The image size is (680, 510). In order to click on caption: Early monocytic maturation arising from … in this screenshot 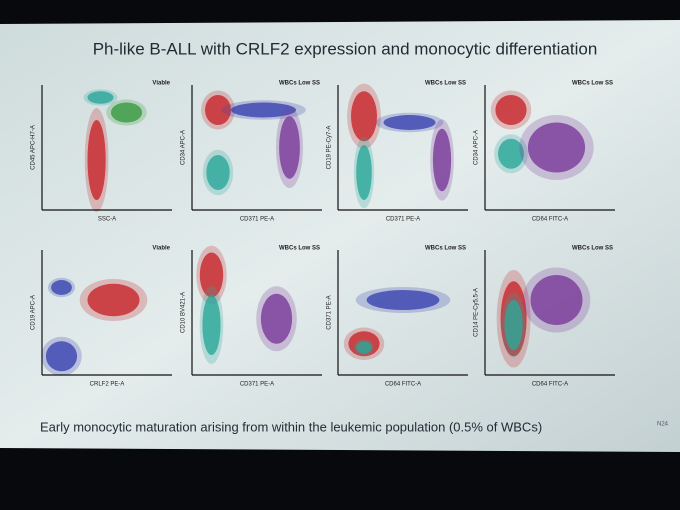, I will do `click(291, 426)`.